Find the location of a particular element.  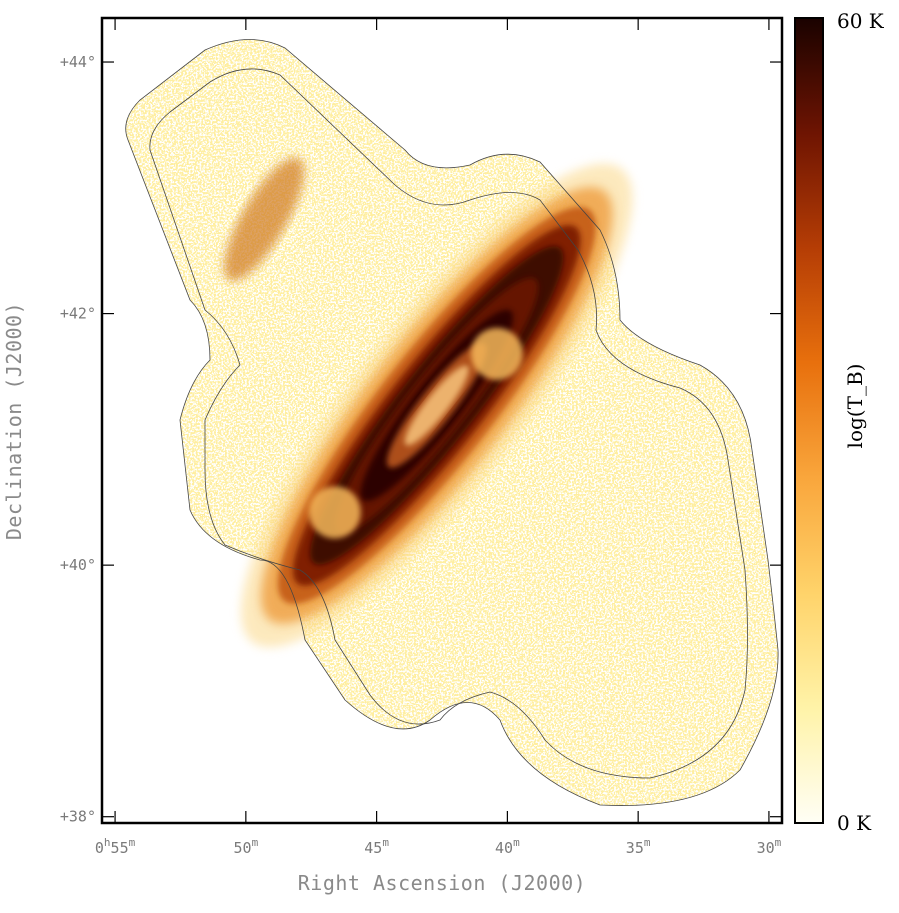

x-tick-label: 35m is located at coordinates (638, 846).